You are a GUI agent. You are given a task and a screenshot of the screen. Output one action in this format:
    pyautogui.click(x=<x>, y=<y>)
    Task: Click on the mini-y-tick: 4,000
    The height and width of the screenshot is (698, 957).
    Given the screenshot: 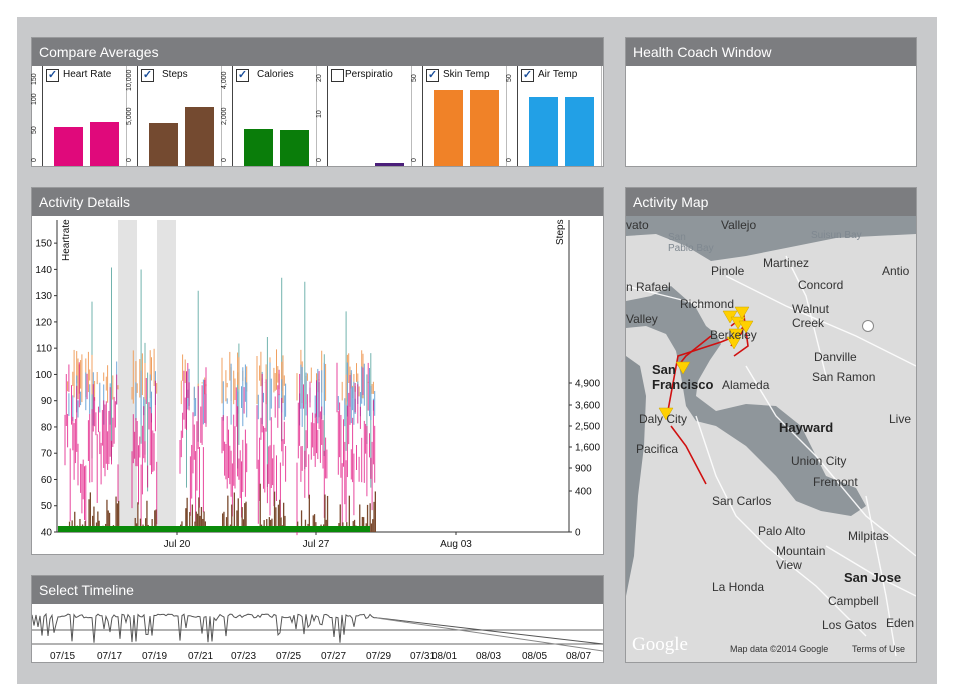 What is the action you would take?
    pyautogui.click(x=224, y=80)
    